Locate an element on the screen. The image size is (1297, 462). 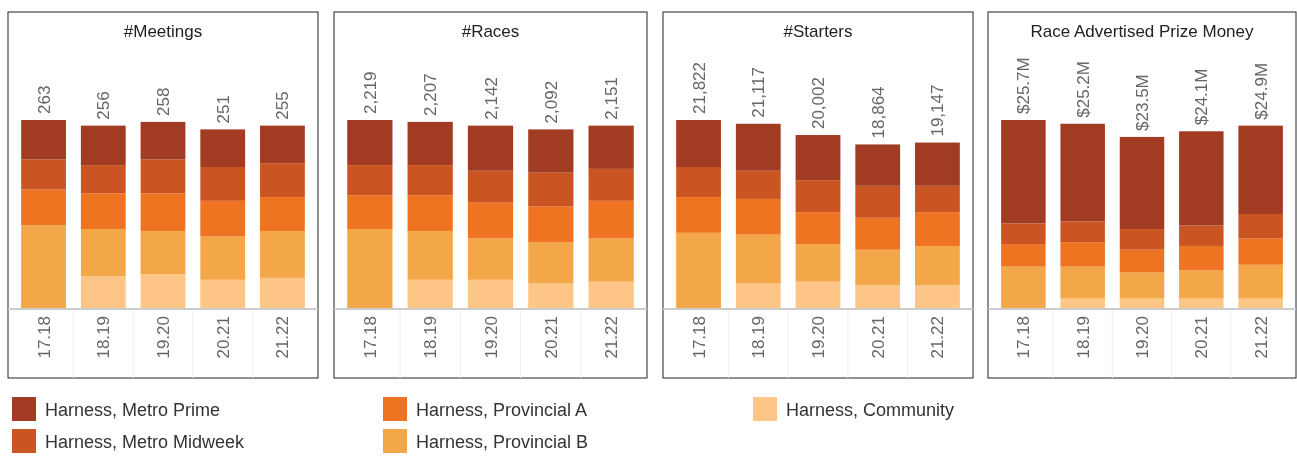
annotation: 2,151 is located at coordinates (612, 98).